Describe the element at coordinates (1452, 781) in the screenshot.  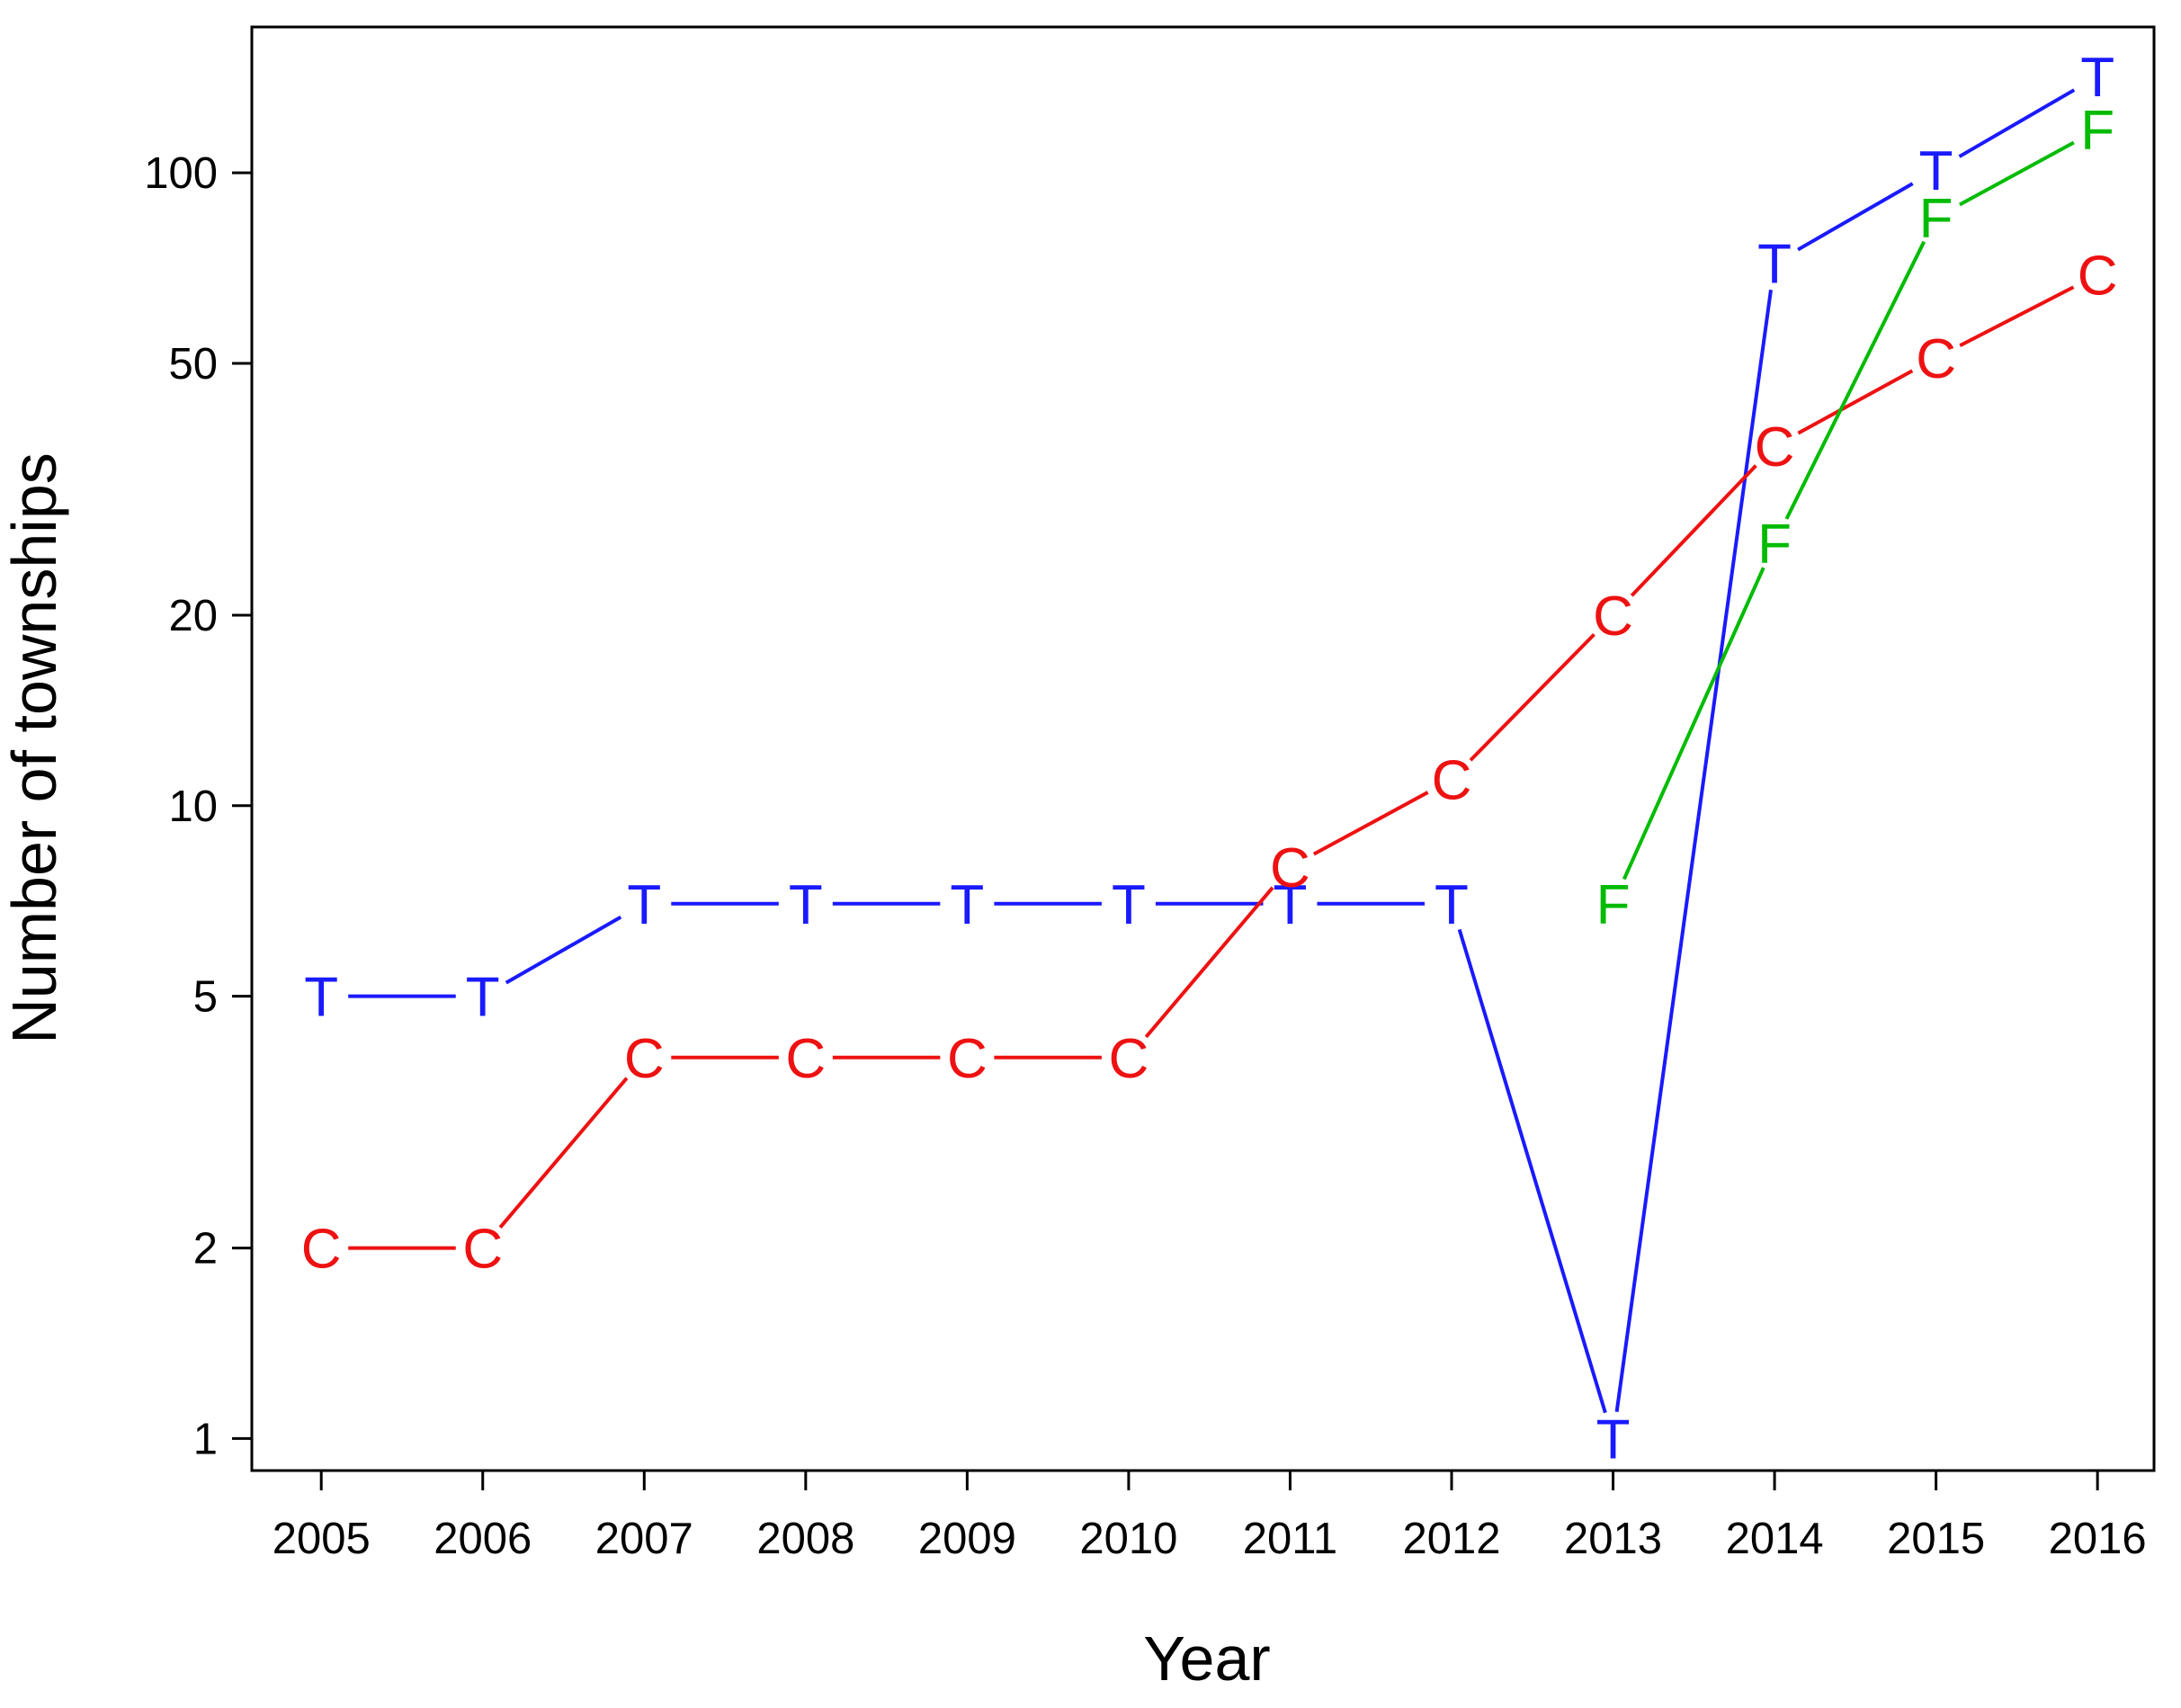
I see `point-C-2012: C` at that location.